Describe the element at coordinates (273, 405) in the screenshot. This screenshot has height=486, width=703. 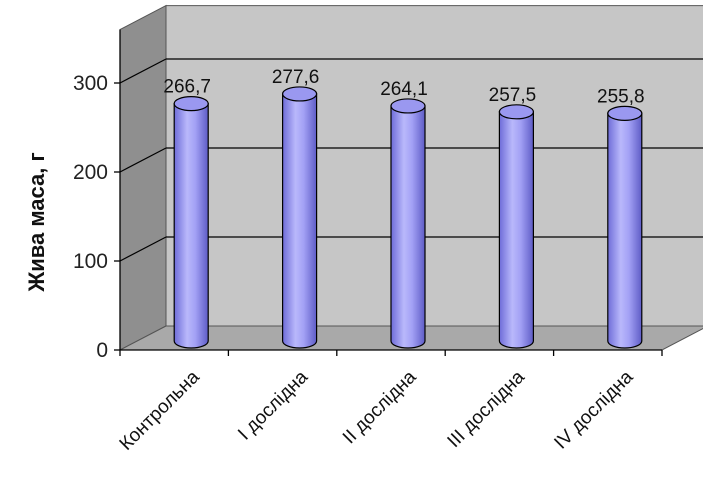
I see `category-label: I дослідна` at that location.